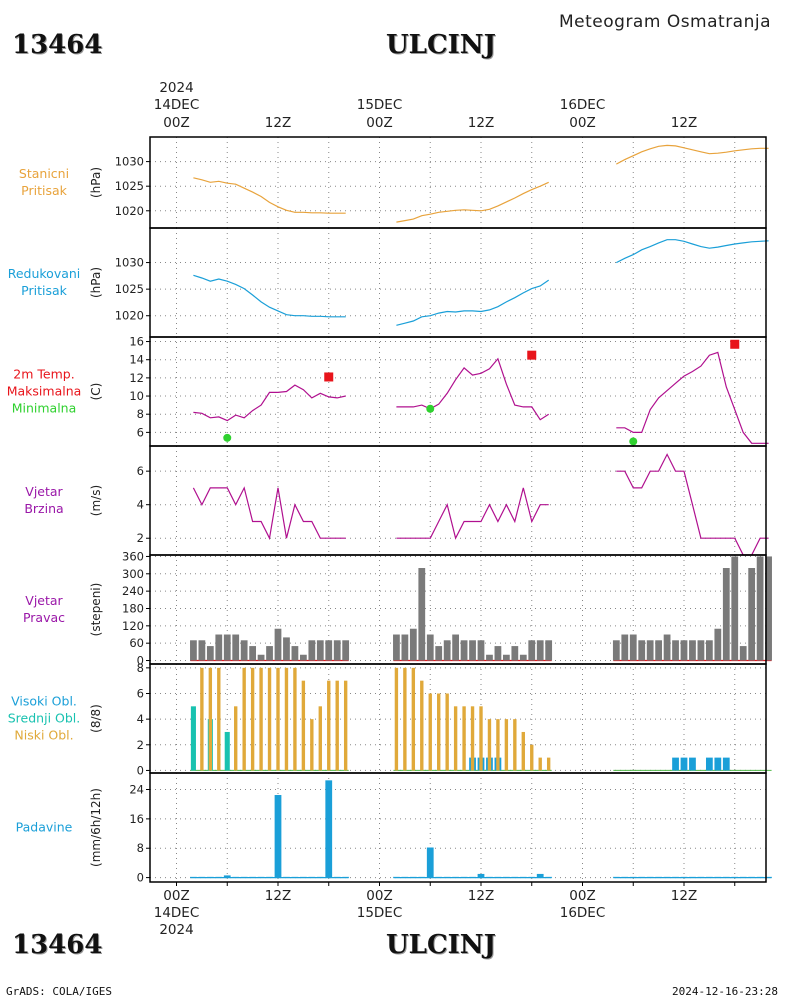 This screenshot has height=1000, width=800. I want to click on y-tick-label: 6, so click(140, 432).